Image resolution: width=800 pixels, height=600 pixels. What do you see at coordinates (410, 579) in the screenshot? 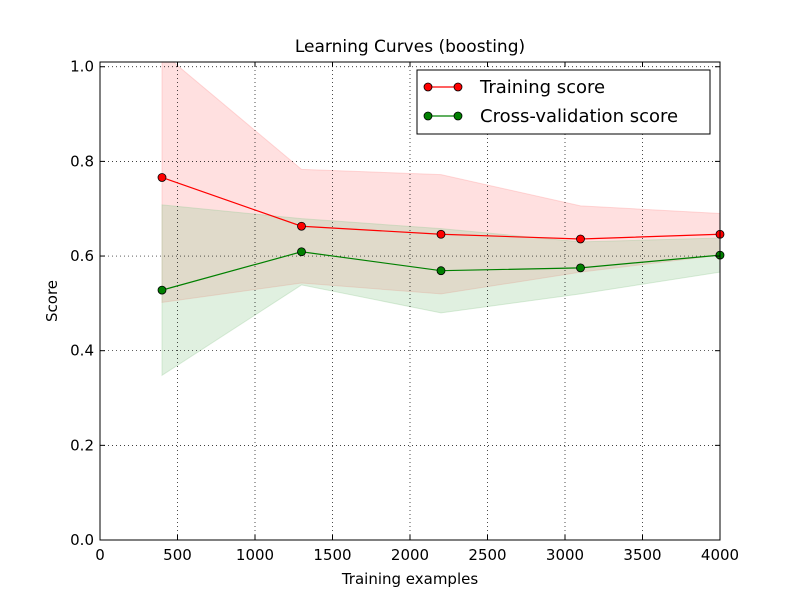
I see `x-axis-label: Training examples` at bounding box center [410, 579].